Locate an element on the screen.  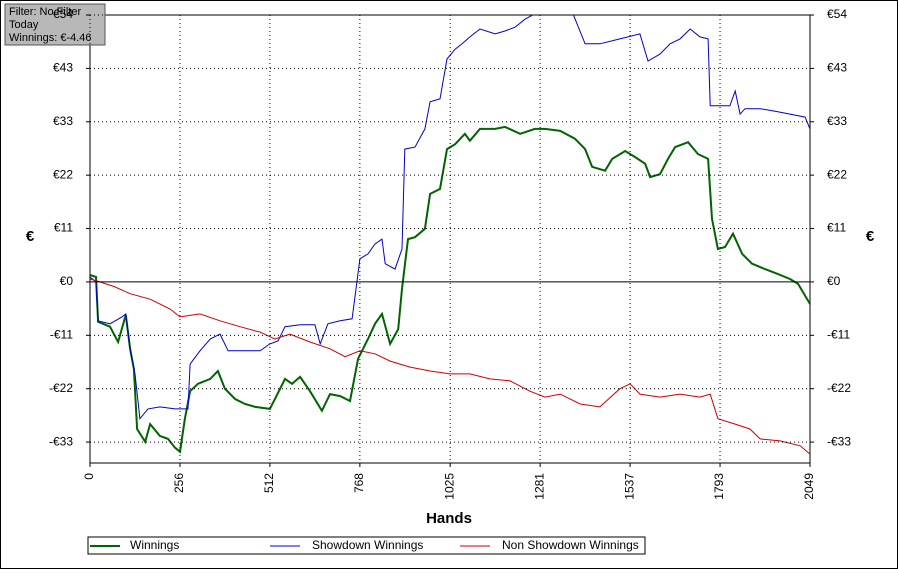
y2-axis-label: € is located at coordinates (870, 236).